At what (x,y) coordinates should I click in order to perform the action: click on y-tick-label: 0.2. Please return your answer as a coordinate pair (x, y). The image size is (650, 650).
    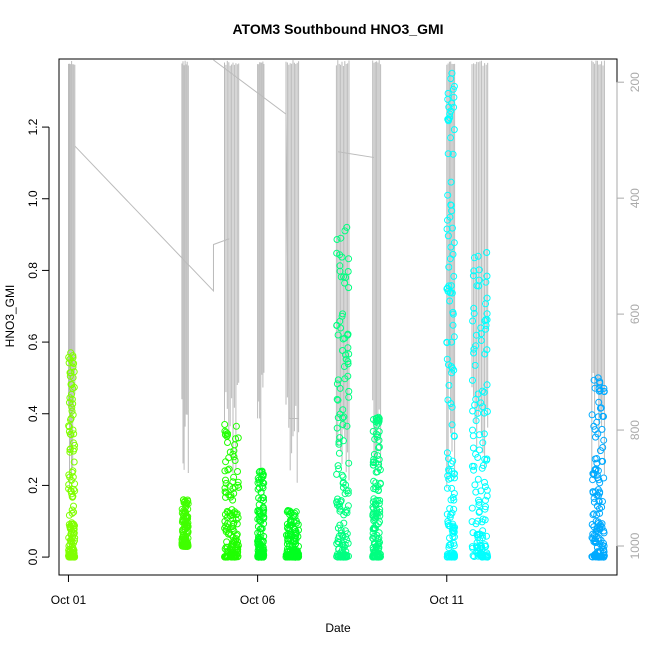
    Looking at the image, I should click on (33, 485).